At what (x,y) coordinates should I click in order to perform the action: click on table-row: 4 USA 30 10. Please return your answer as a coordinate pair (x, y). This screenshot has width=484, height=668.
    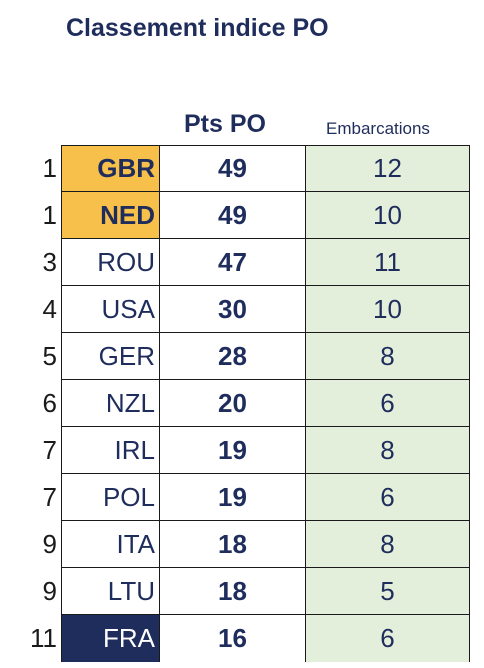
    Looking at the image, I should click on (242, 309).